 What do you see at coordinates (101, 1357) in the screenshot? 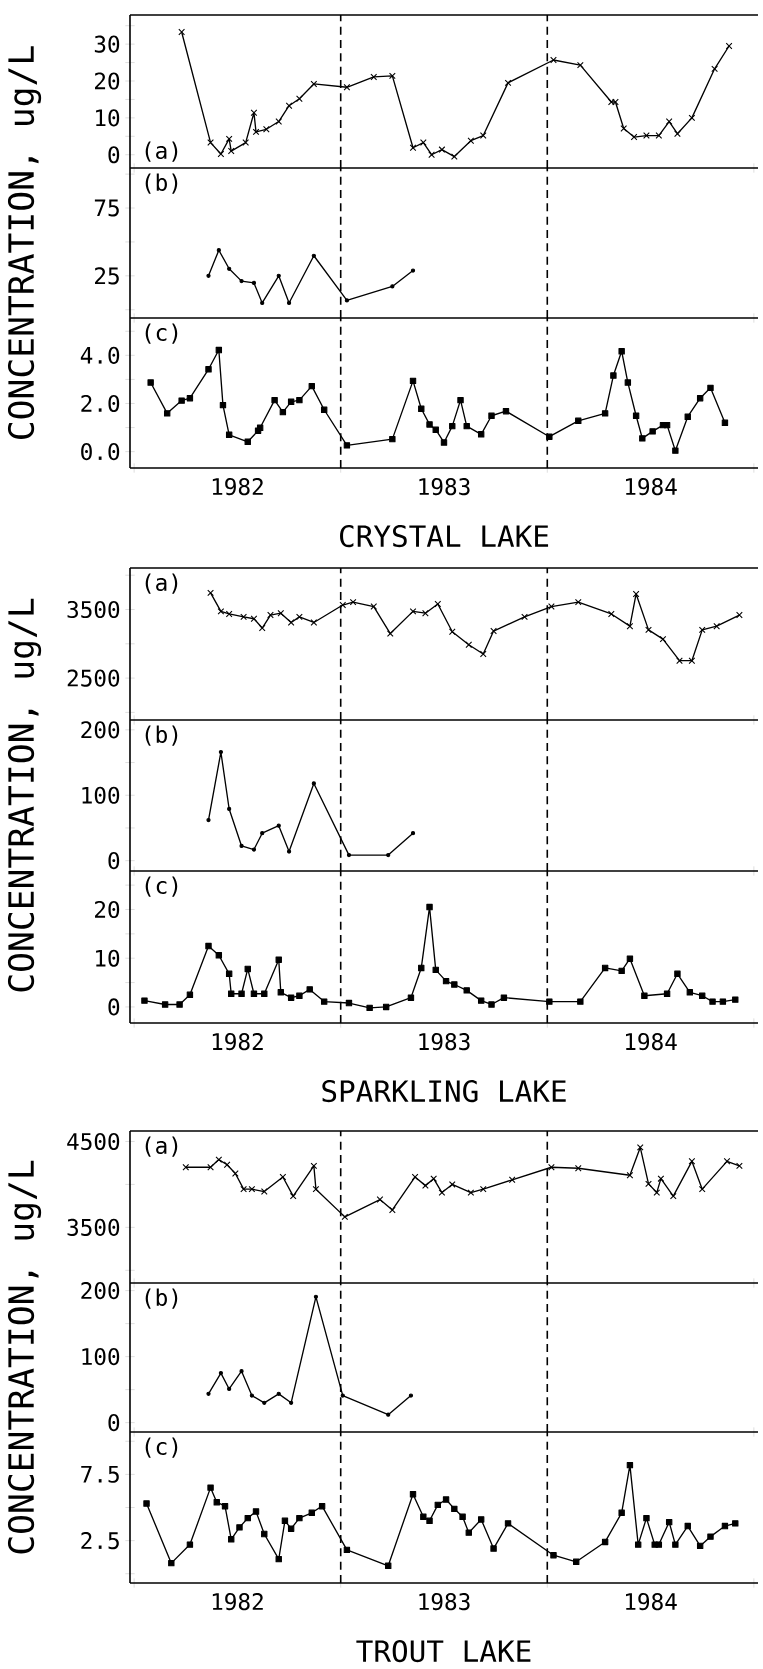
I see `y-tick-label: 100` at bounding box center [101, 1357].